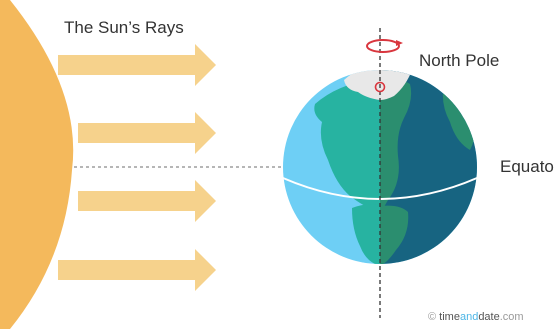 This screenshot has width=554, height=329. Describe the element at coordinates (384, 46) in the screenshot. I see `rotation-arrow-icon` at that location.